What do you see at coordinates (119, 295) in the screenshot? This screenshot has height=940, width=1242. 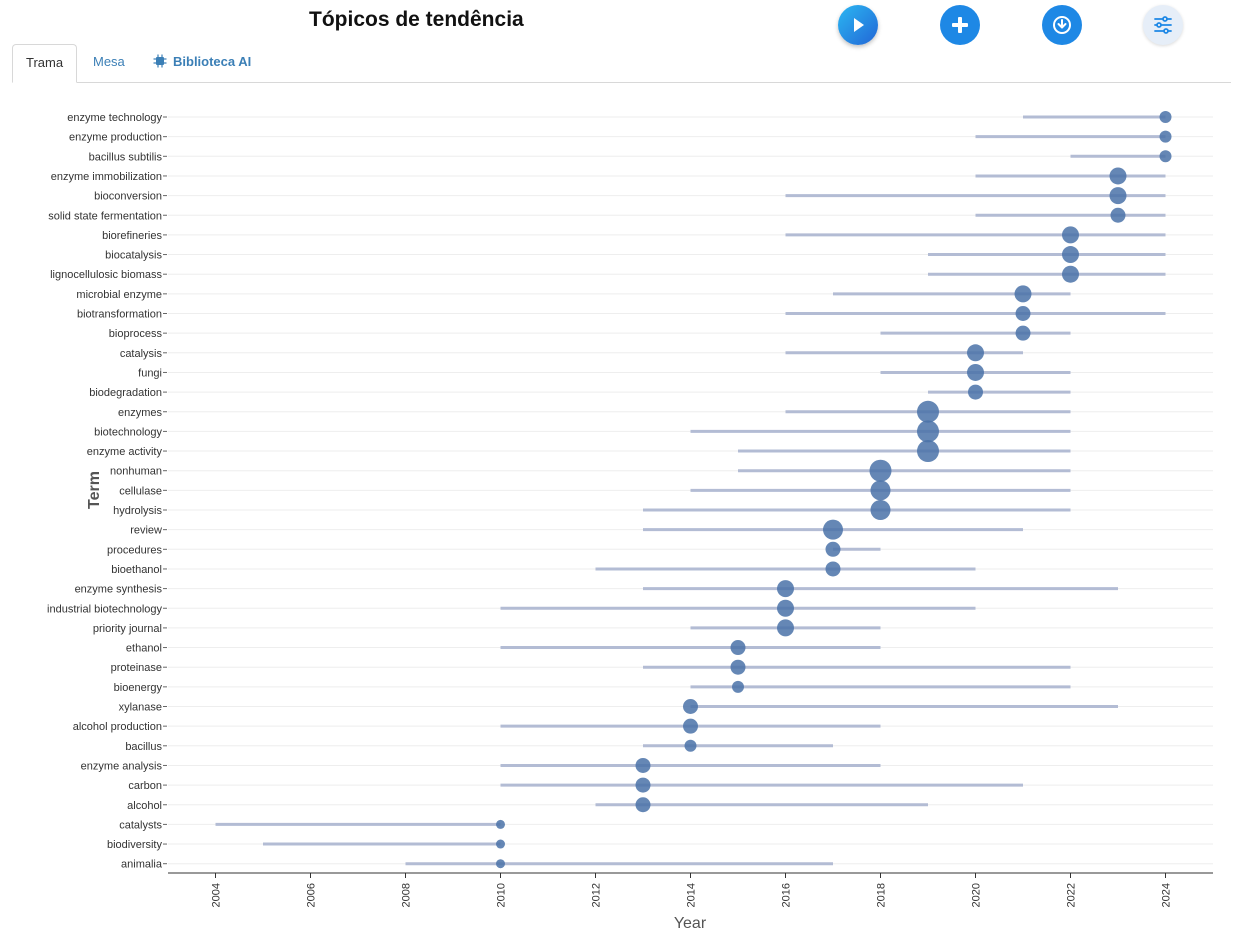 I see `y-tick-label: microbial enzyme` at bounding box center [119, 295].